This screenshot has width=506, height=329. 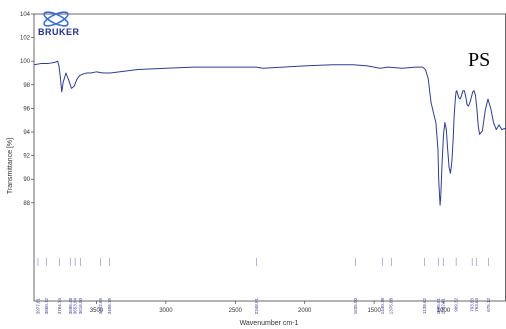 I want to click on peak-label: 1440.78, so click(x=382, y=306).